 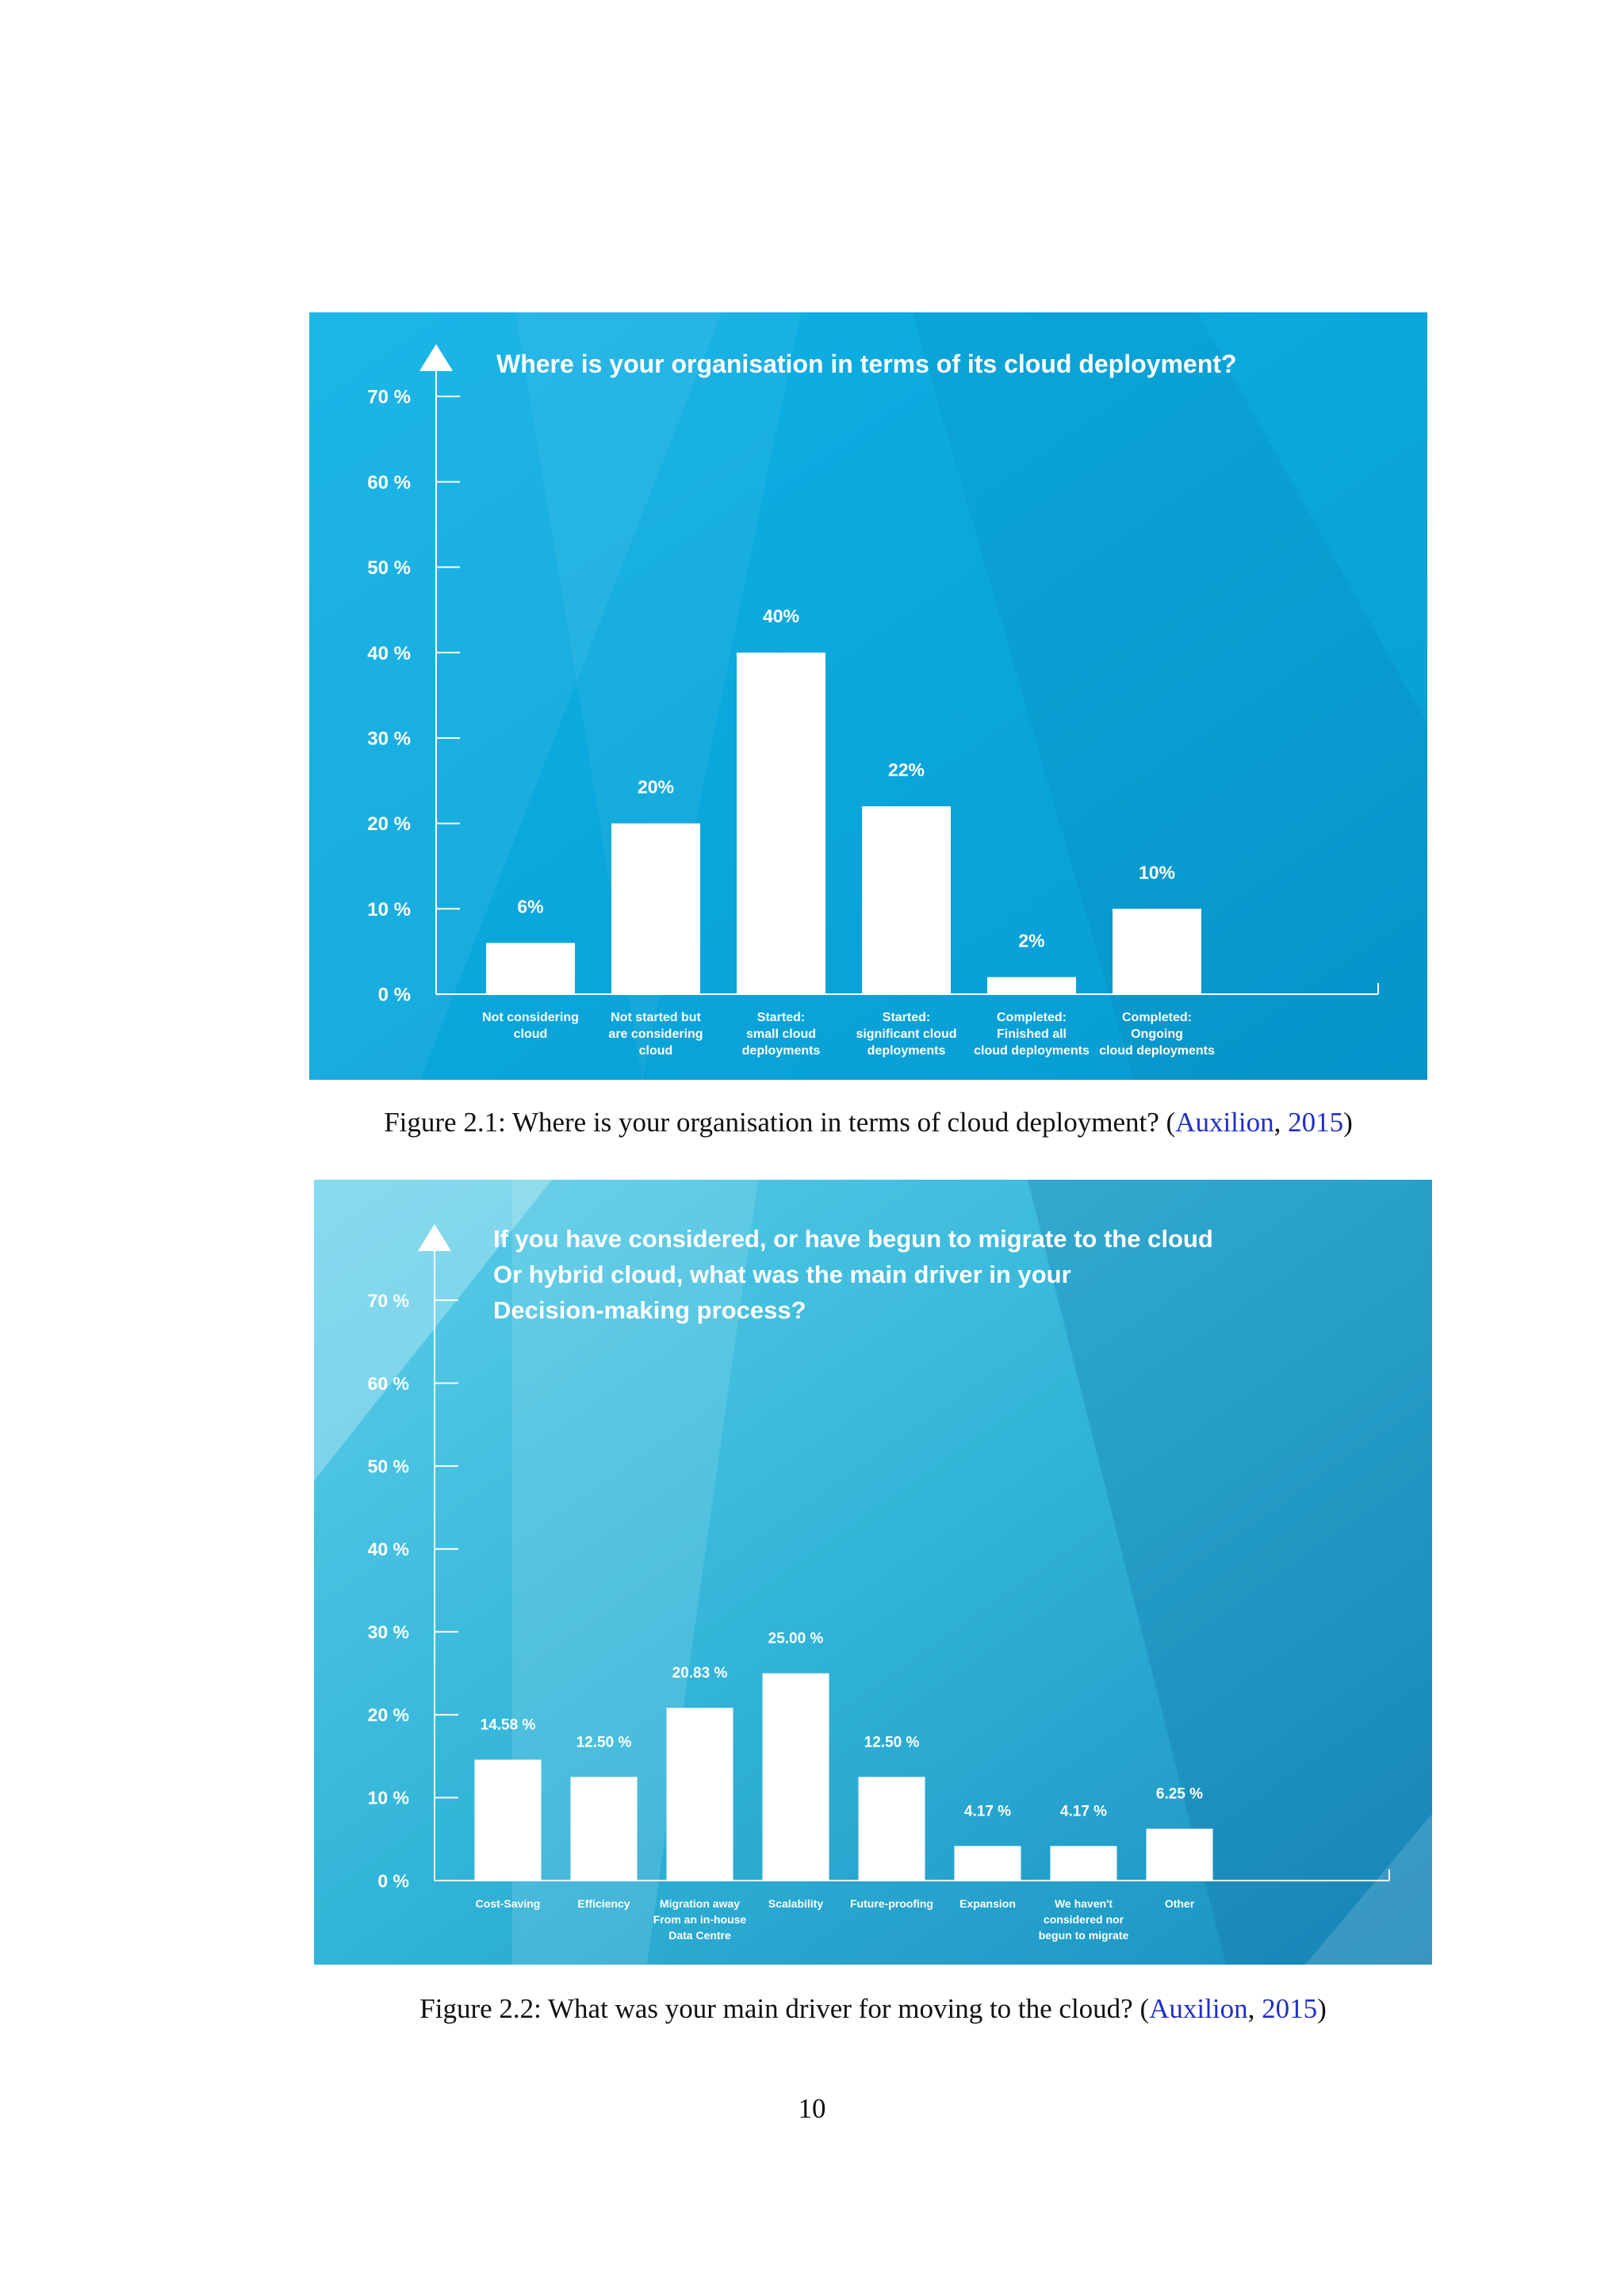 I want to click on bar-value-label: 14.58 %, so click(x=508, y=1726).